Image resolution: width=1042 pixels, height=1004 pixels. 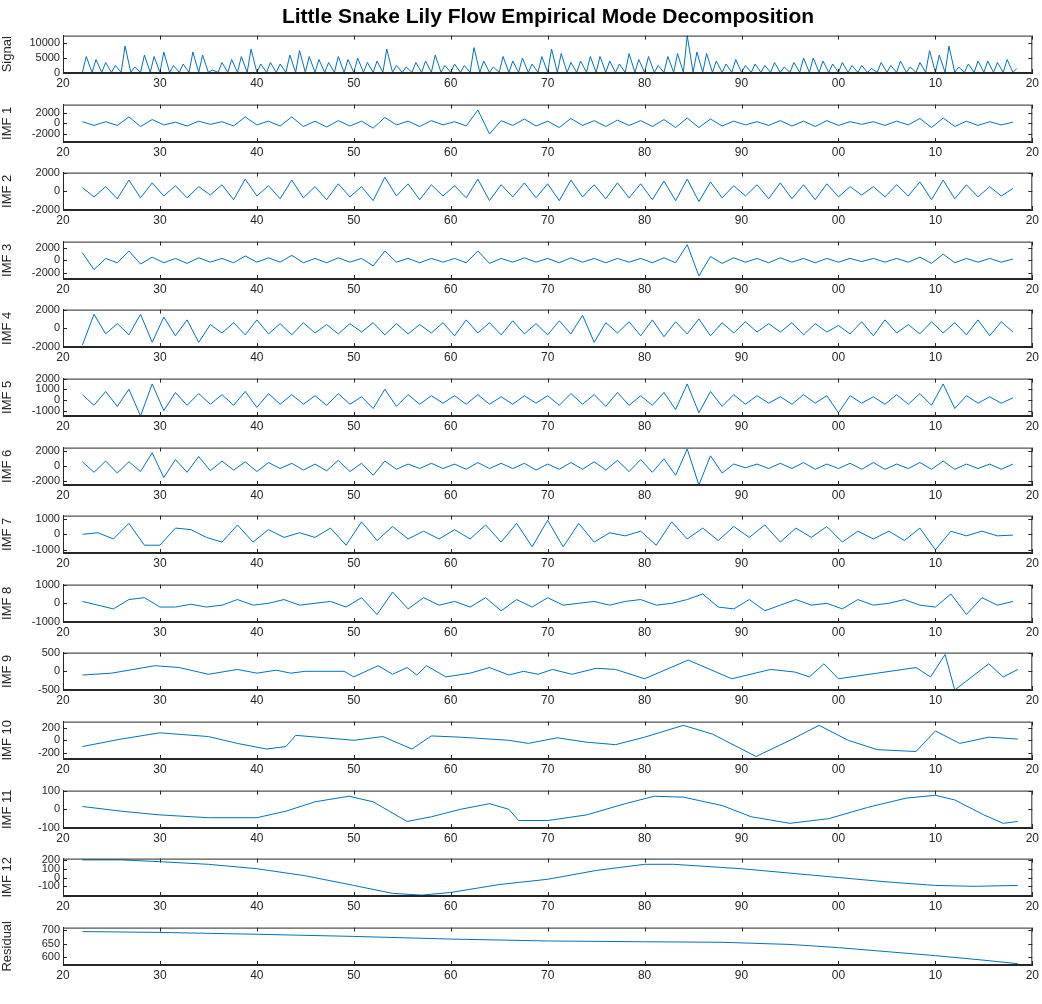 I want to click on y-axis-title: Residual, so click(x=7, y=946).